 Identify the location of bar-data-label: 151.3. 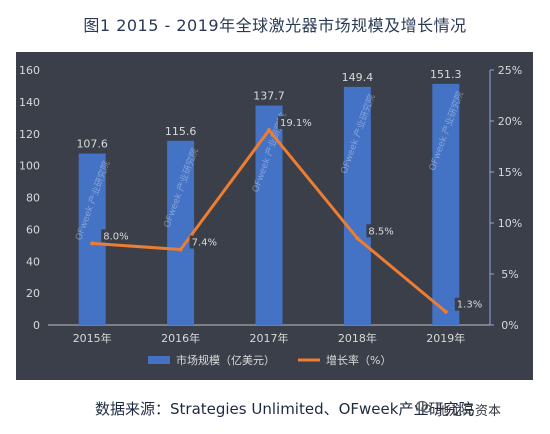
(446, 74).